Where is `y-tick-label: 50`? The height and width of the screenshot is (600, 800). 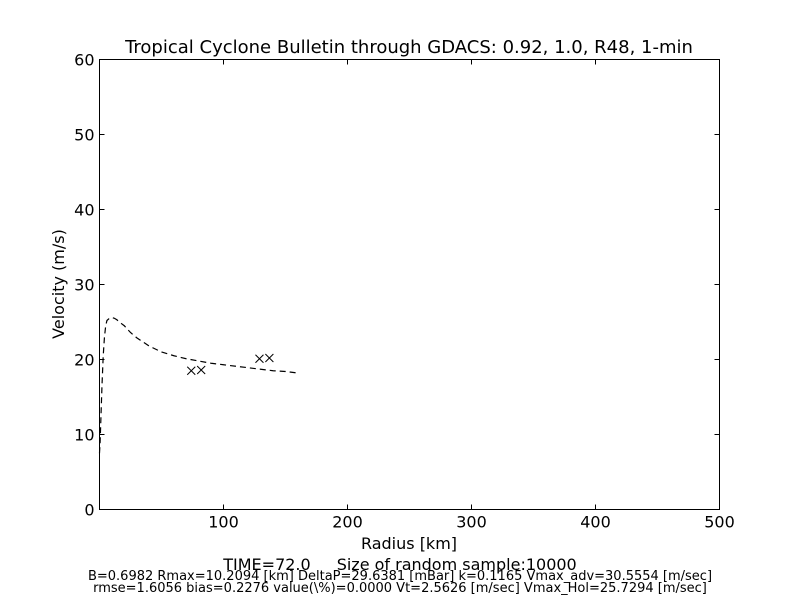
y-tick-label: 50 is located at coordinates (84, 135).